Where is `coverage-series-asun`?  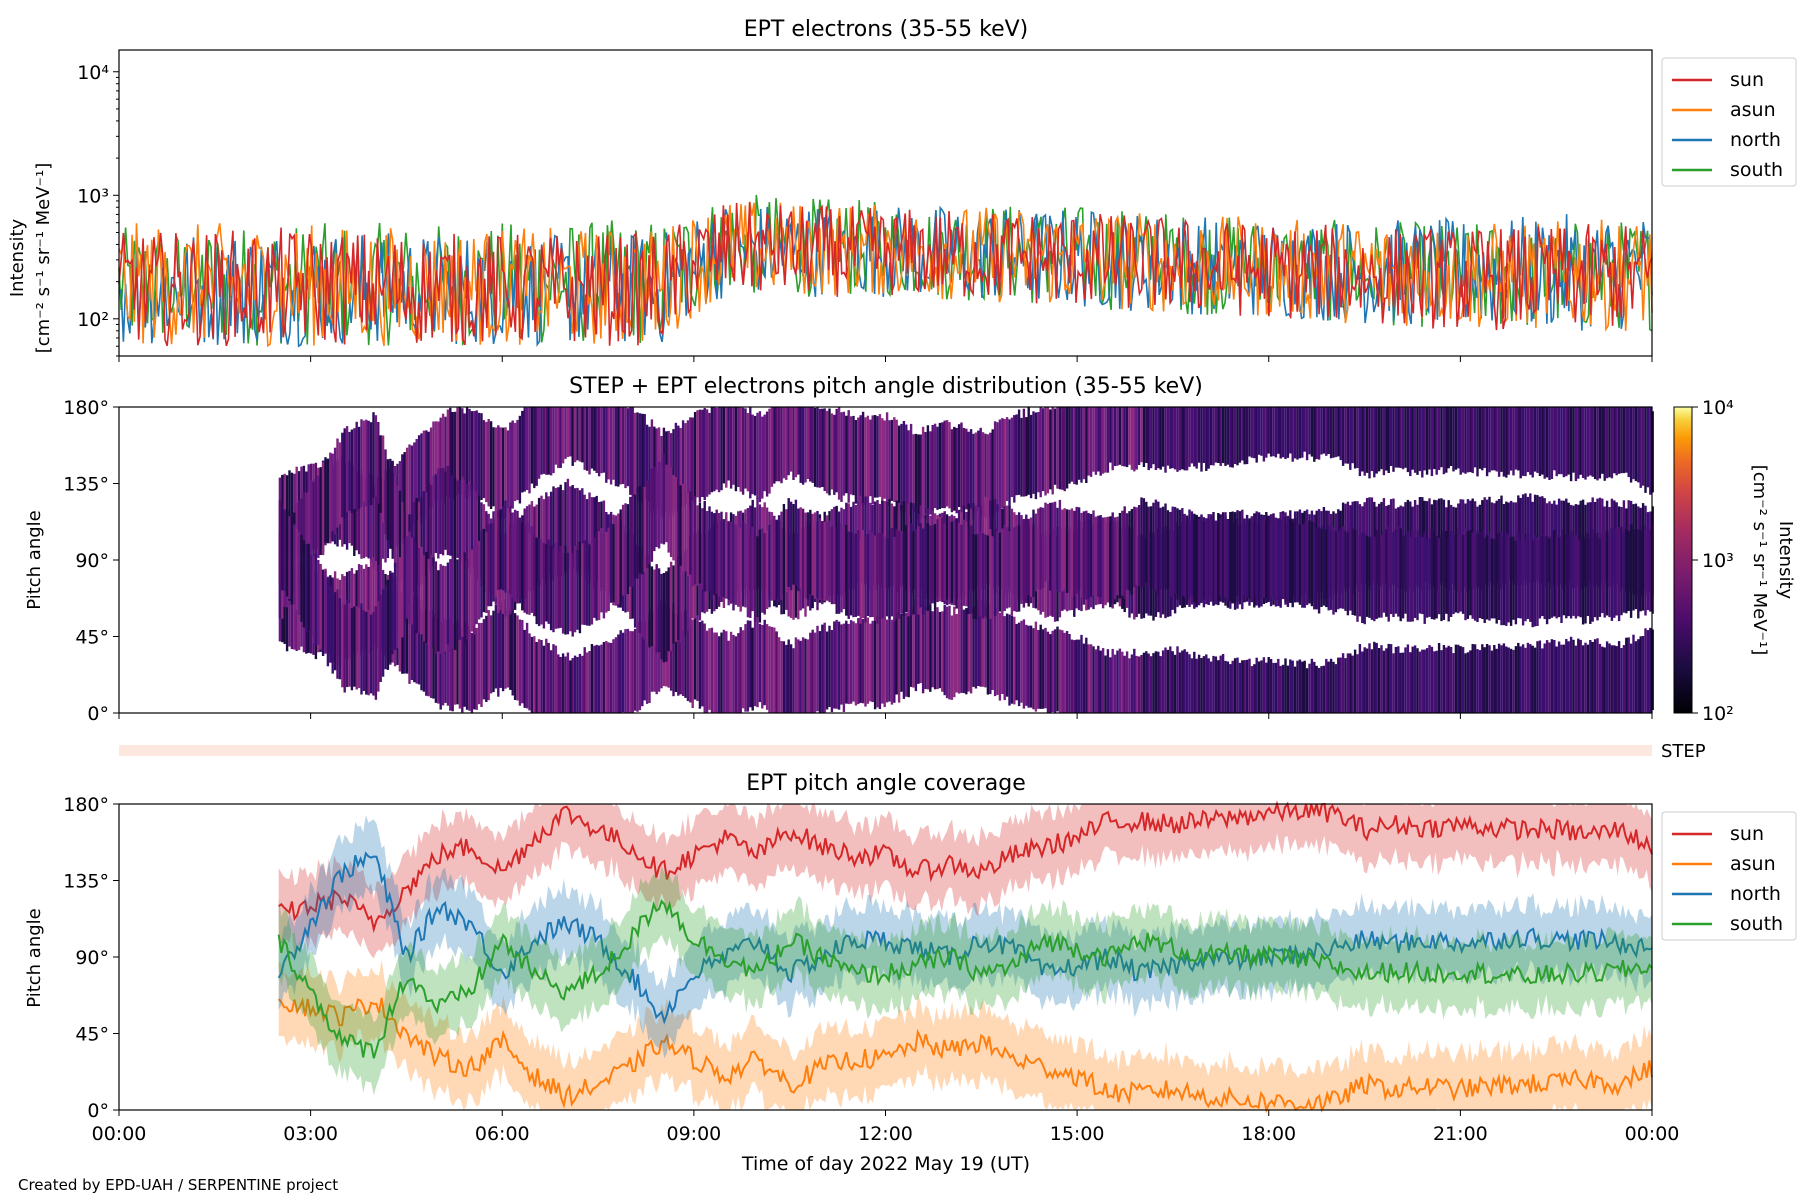 coverage-series-asun is located at coordinates (965, 1055).